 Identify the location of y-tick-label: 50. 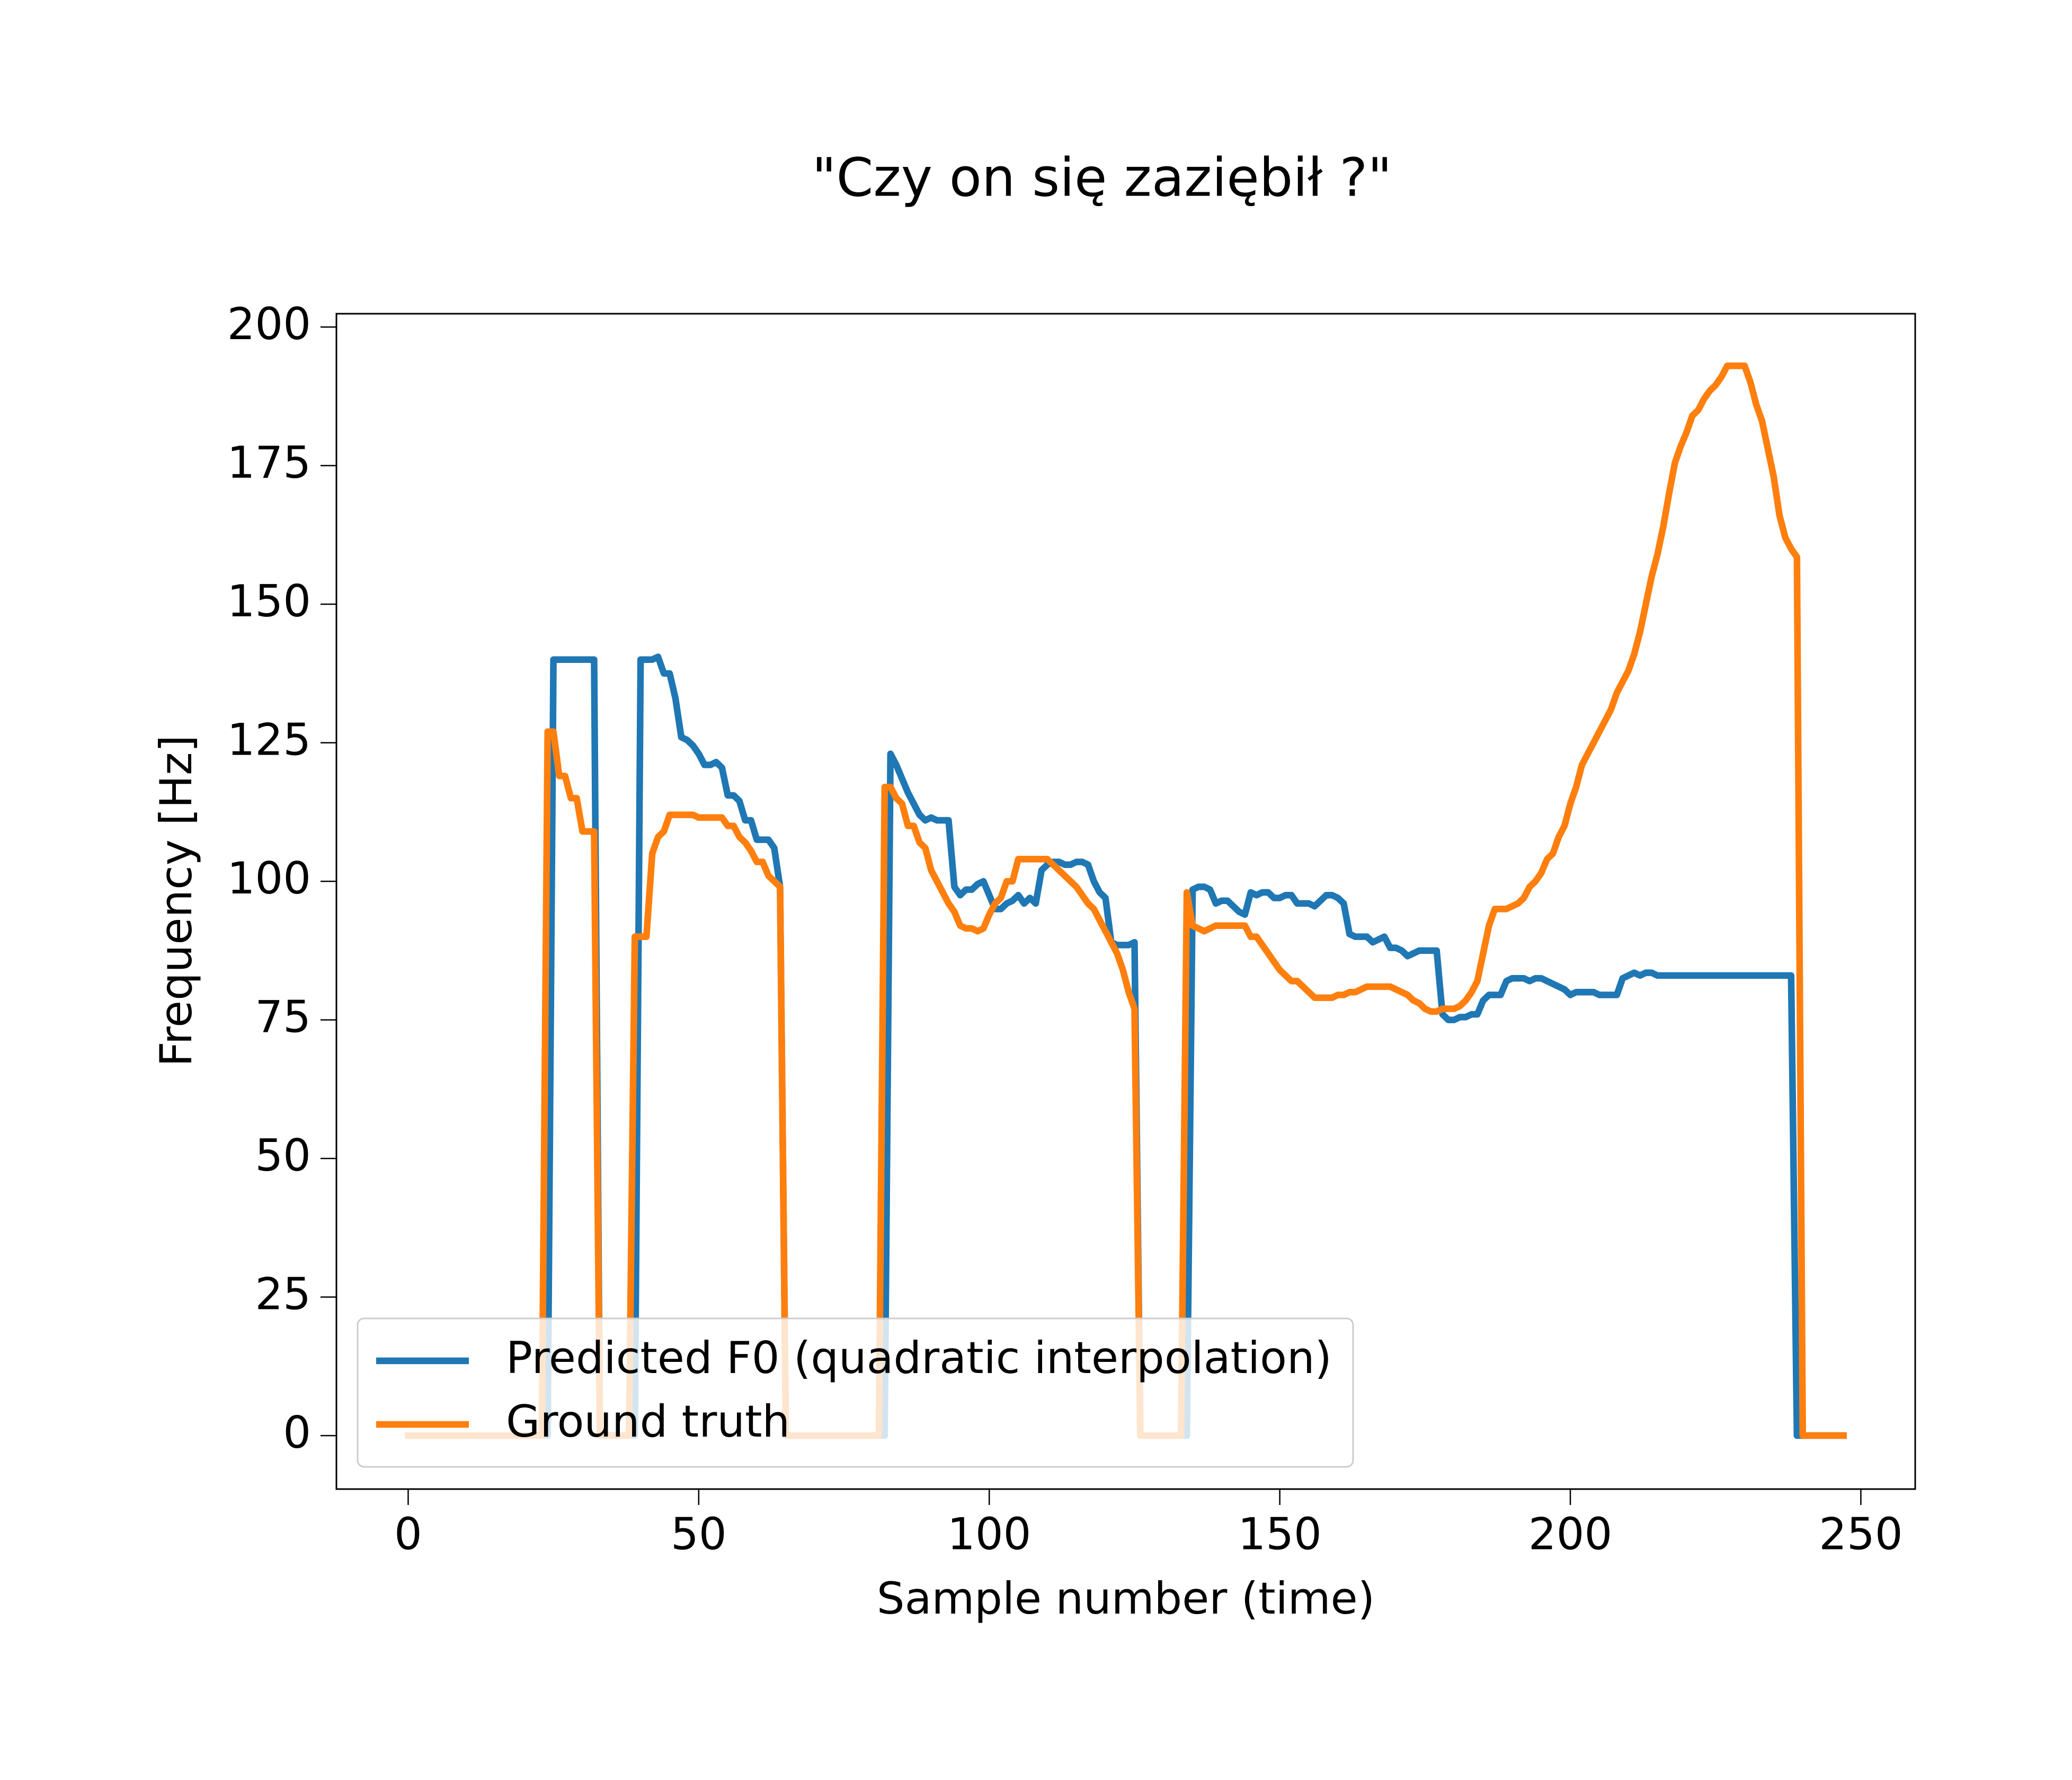
(283, 1155).